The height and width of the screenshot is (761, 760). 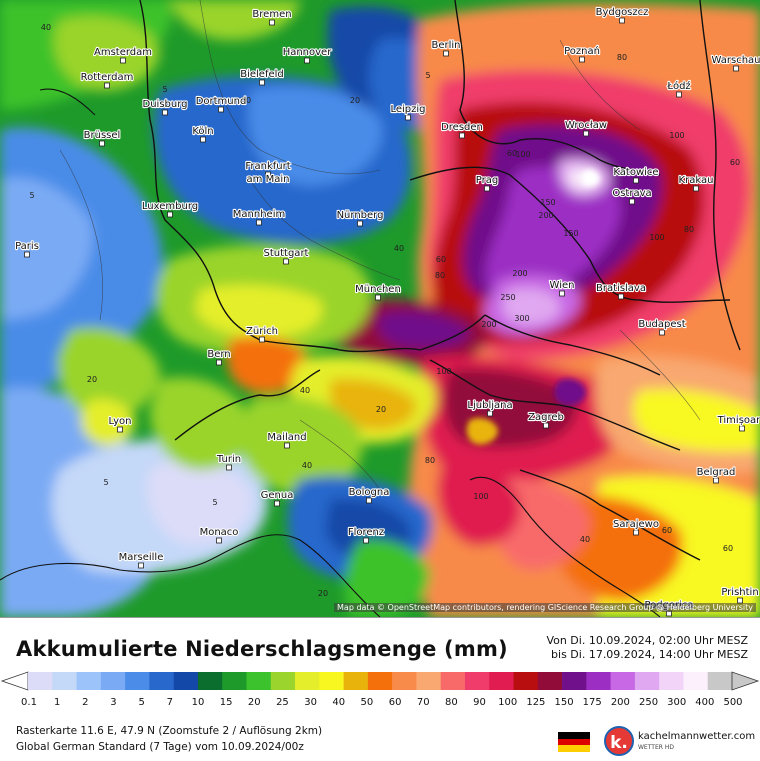 I want to click on city-label: Warschau, so click(x=736, y=60).